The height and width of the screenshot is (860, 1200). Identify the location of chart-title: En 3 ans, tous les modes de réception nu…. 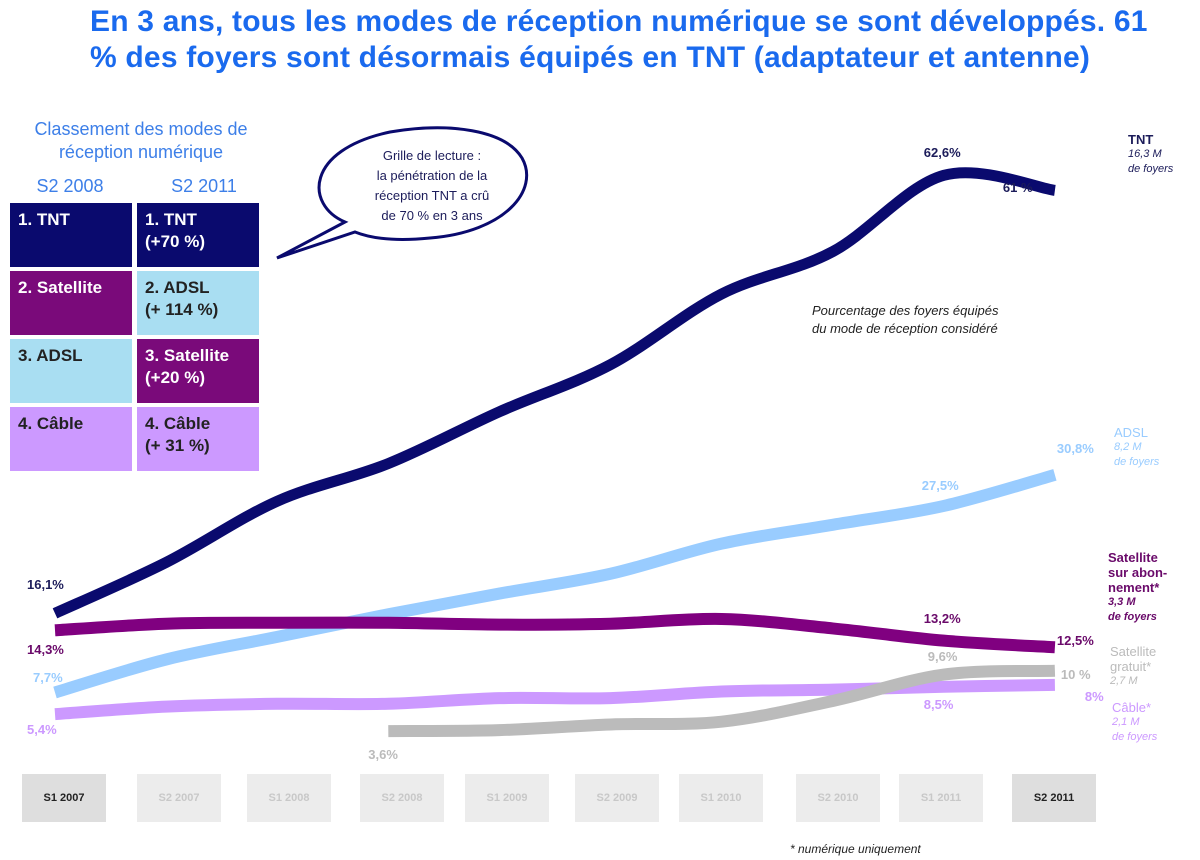
(619, 39).